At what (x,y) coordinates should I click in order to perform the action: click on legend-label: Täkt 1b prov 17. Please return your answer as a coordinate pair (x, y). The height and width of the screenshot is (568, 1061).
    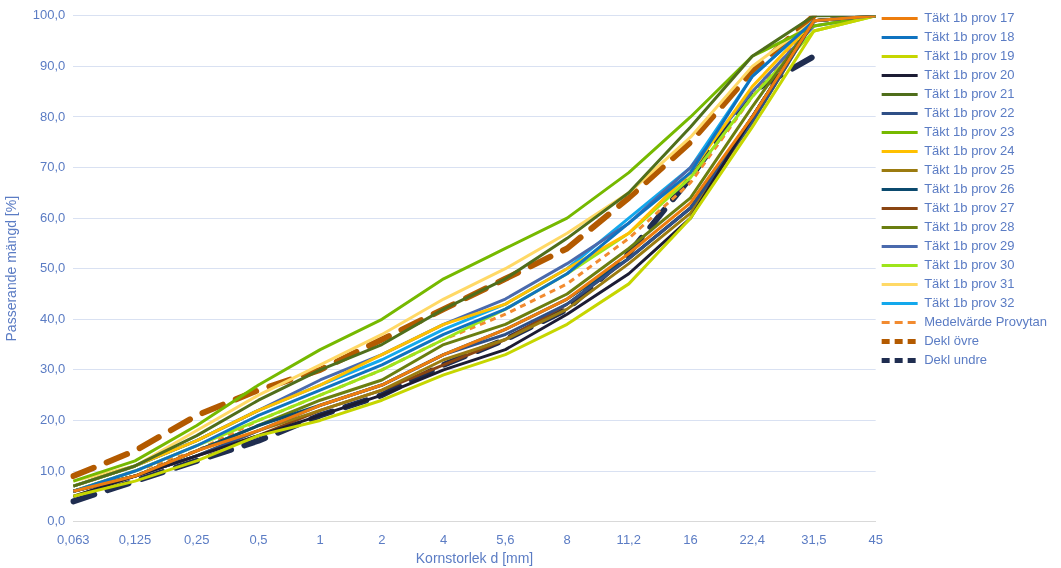
    Looking at the image, I should click on (969, 18).